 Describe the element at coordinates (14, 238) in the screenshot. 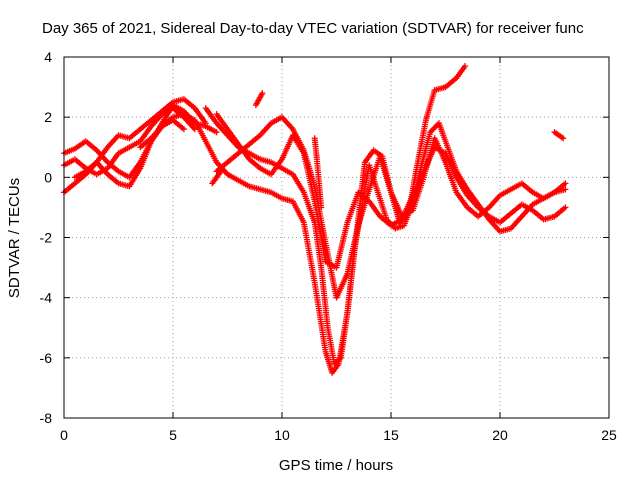

I see `y-axis-label: SDTVAR / TECUs` at that location.